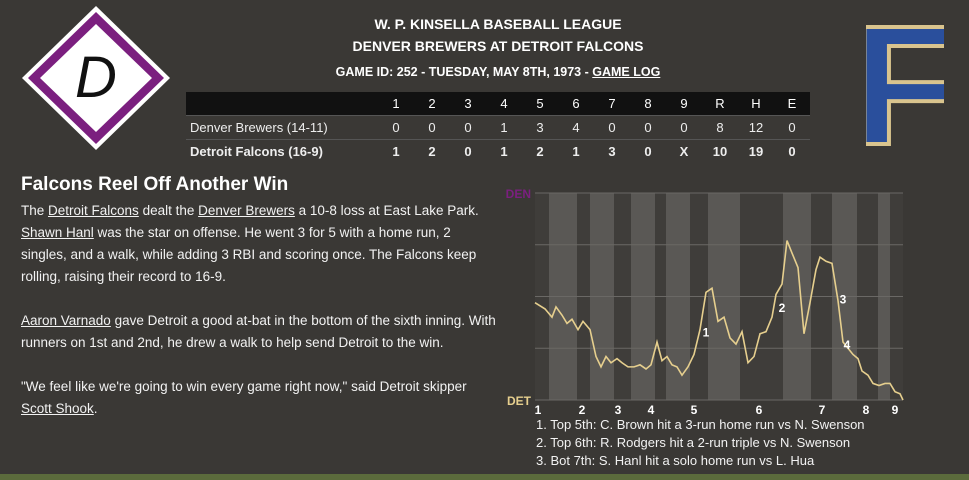 The height and width of the screenshot is (480, 969). Describe the element at coordinates (540, 104) in the screenshot. I see `column-header: 5` at that location.